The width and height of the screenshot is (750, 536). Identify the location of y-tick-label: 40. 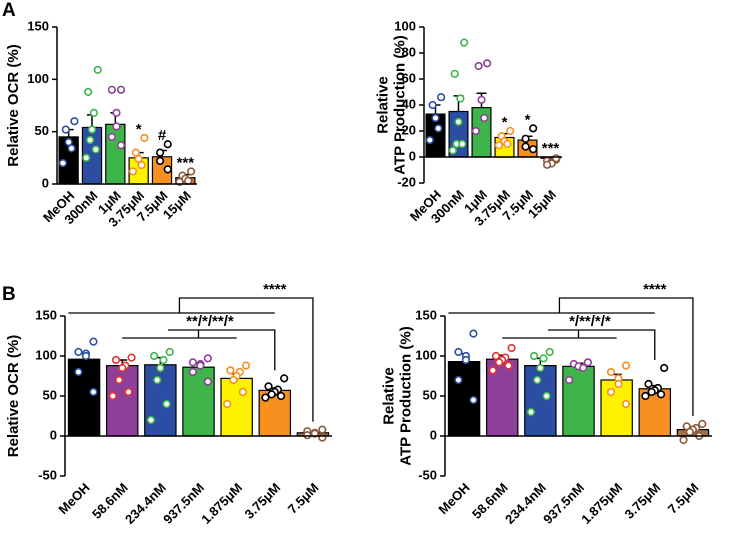
(409, 103).